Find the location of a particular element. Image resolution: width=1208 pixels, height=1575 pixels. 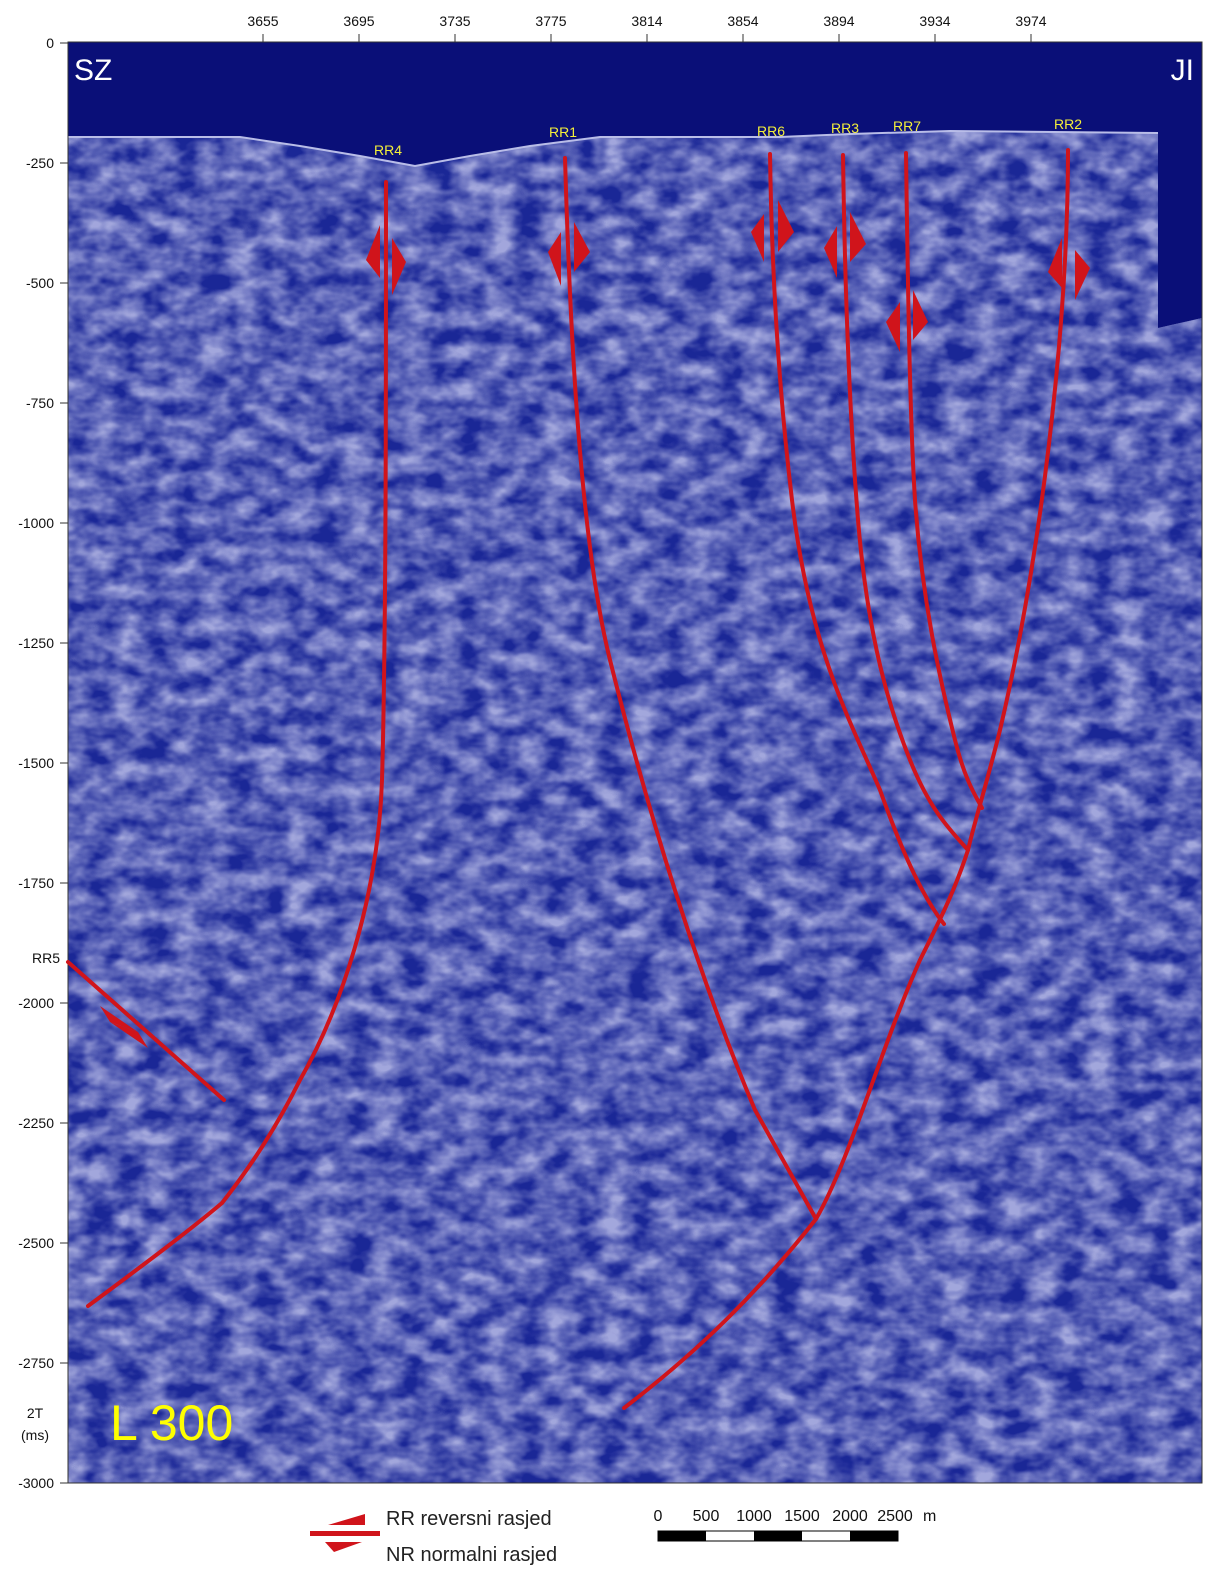

top-tick: 3695 is located at coordinates (359, 27).